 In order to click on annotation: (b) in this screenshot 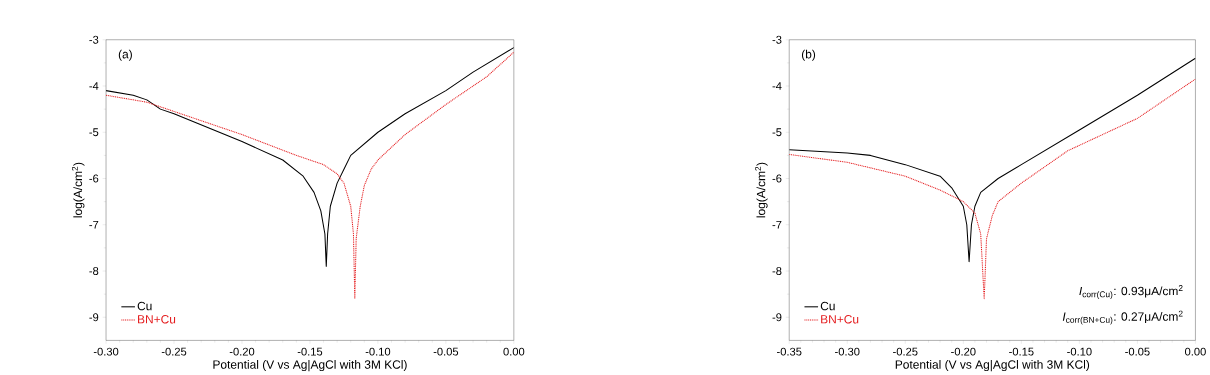, I will do `click(808, 55)`.